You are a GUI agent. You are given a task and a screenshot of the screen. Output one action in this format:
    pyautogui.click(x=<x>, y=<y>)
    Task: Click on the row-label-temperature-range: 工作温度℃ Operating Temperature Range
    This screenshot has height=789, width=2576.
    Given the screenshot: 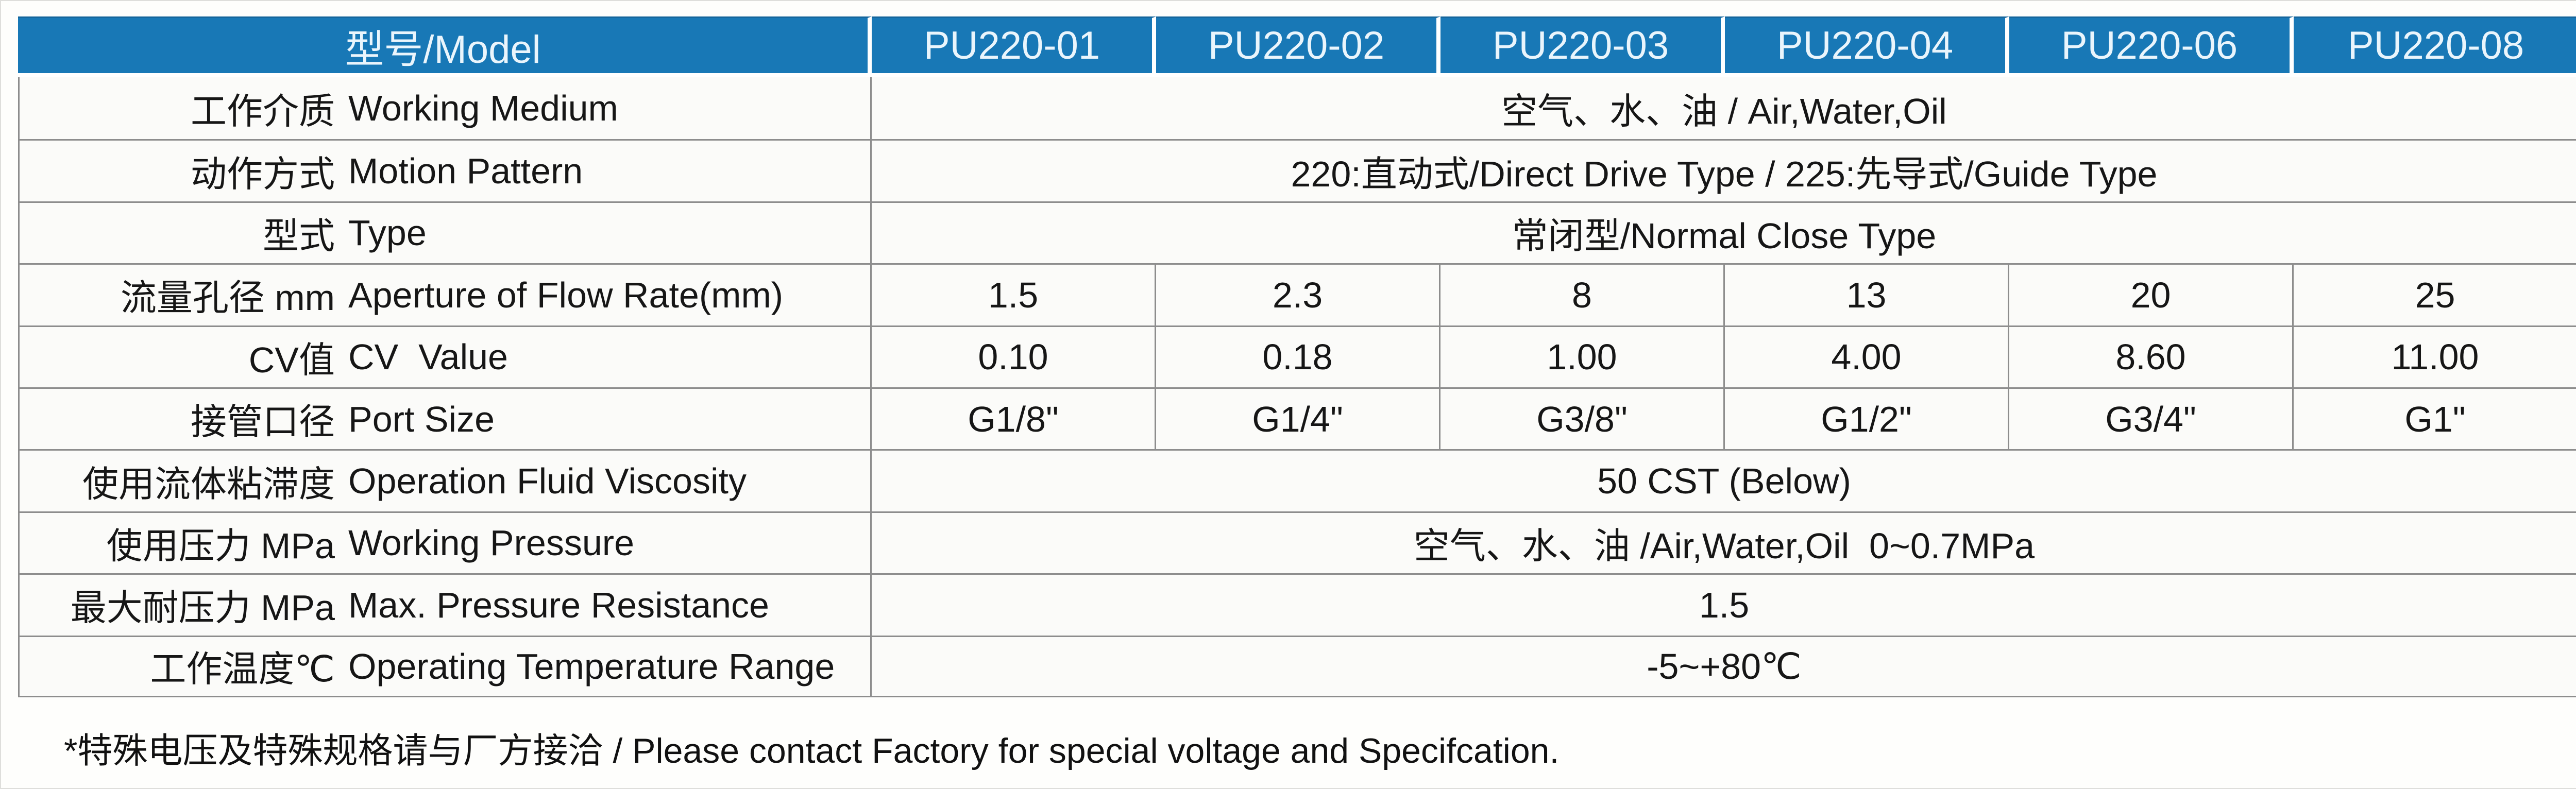 What is the action you would take?
    pyautogui.click(x=445, y=666)
    